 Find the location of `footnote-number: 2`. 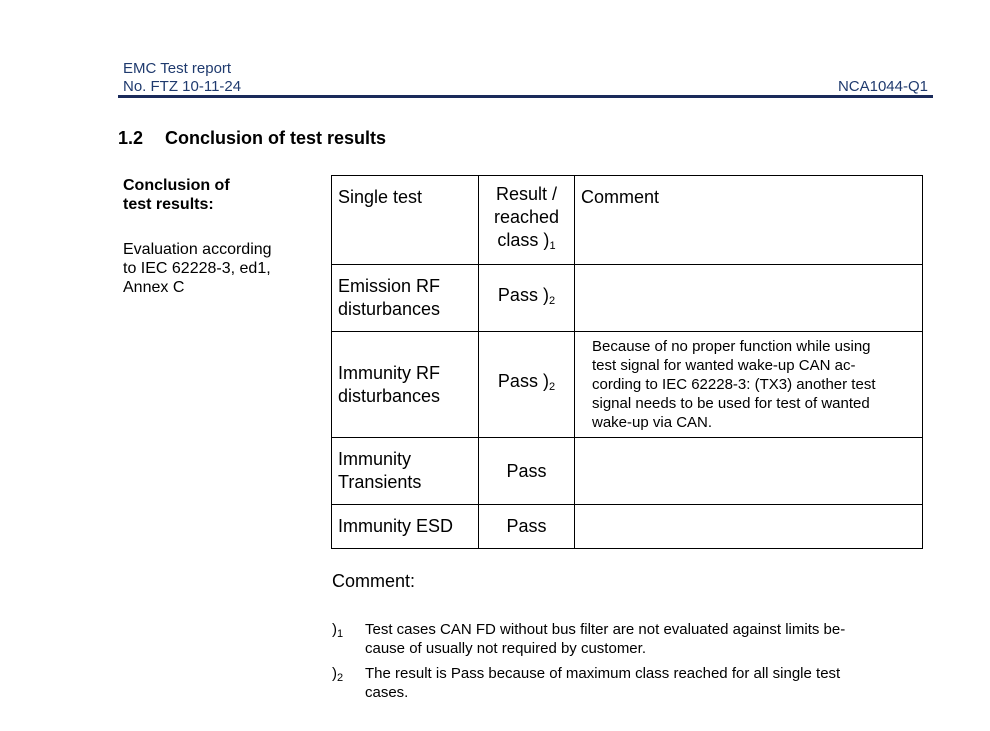

footnote-number: 2 is located at coordinates (340, 678).